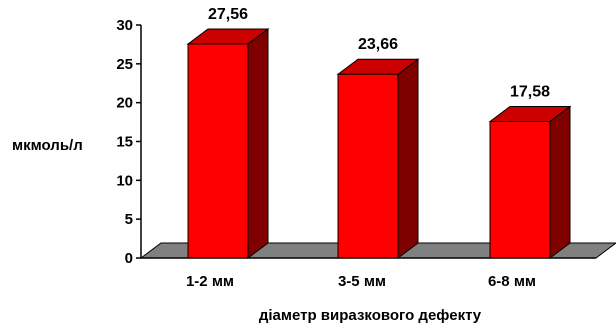 This screenshot has height=327, width=616. What do you see at coordinates (512, 281) in the screenshot?
I see `x-category-label: 6-8 мм` at bounding box center [512, 281].